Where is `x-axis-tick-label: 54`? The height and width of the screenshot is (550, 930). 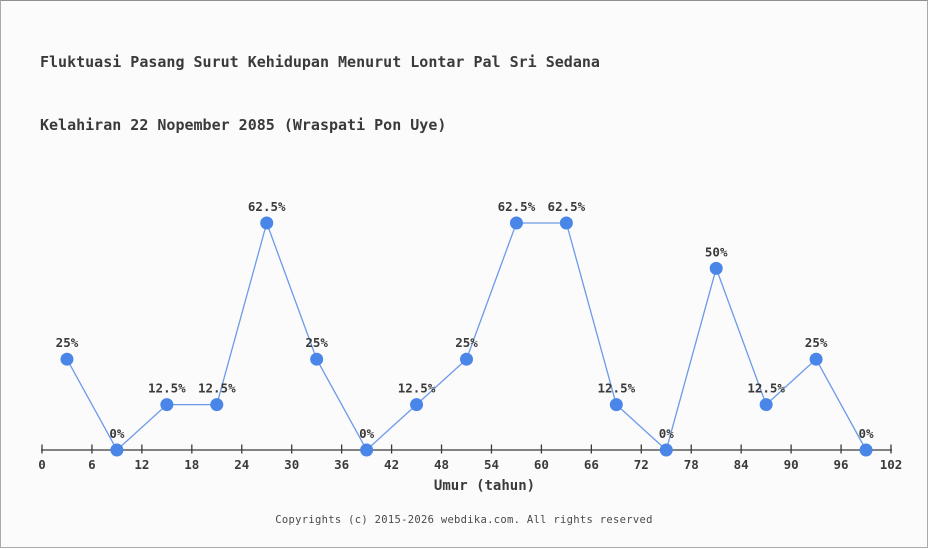 x-axis-tick-label: 54 is located at coordinates (491, 464).